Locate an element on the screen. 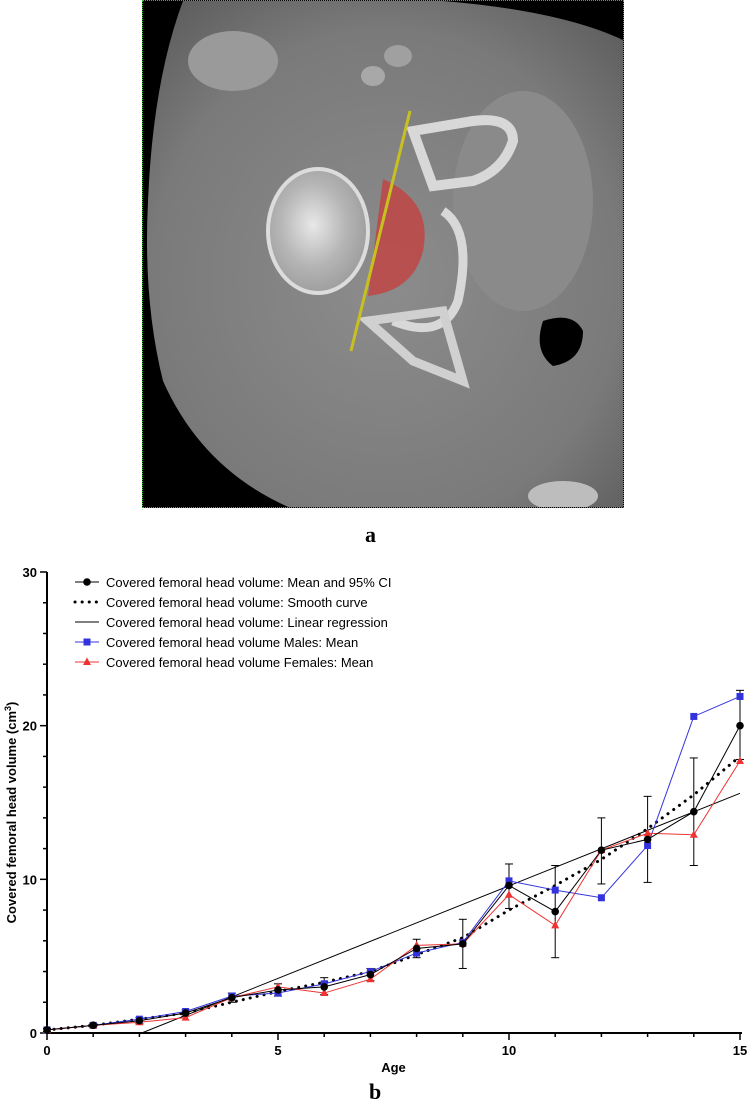 This screenshot has width=749, height=1107. y-tick-label: 10 is located at coordinates (30, 879).